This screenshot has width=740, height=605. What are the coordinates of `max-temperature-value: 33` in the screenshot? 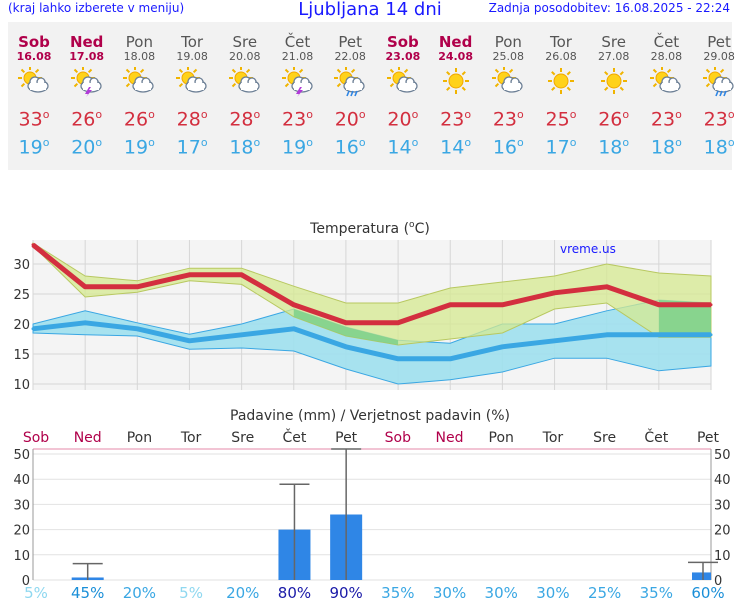 It's located at (30, 119).